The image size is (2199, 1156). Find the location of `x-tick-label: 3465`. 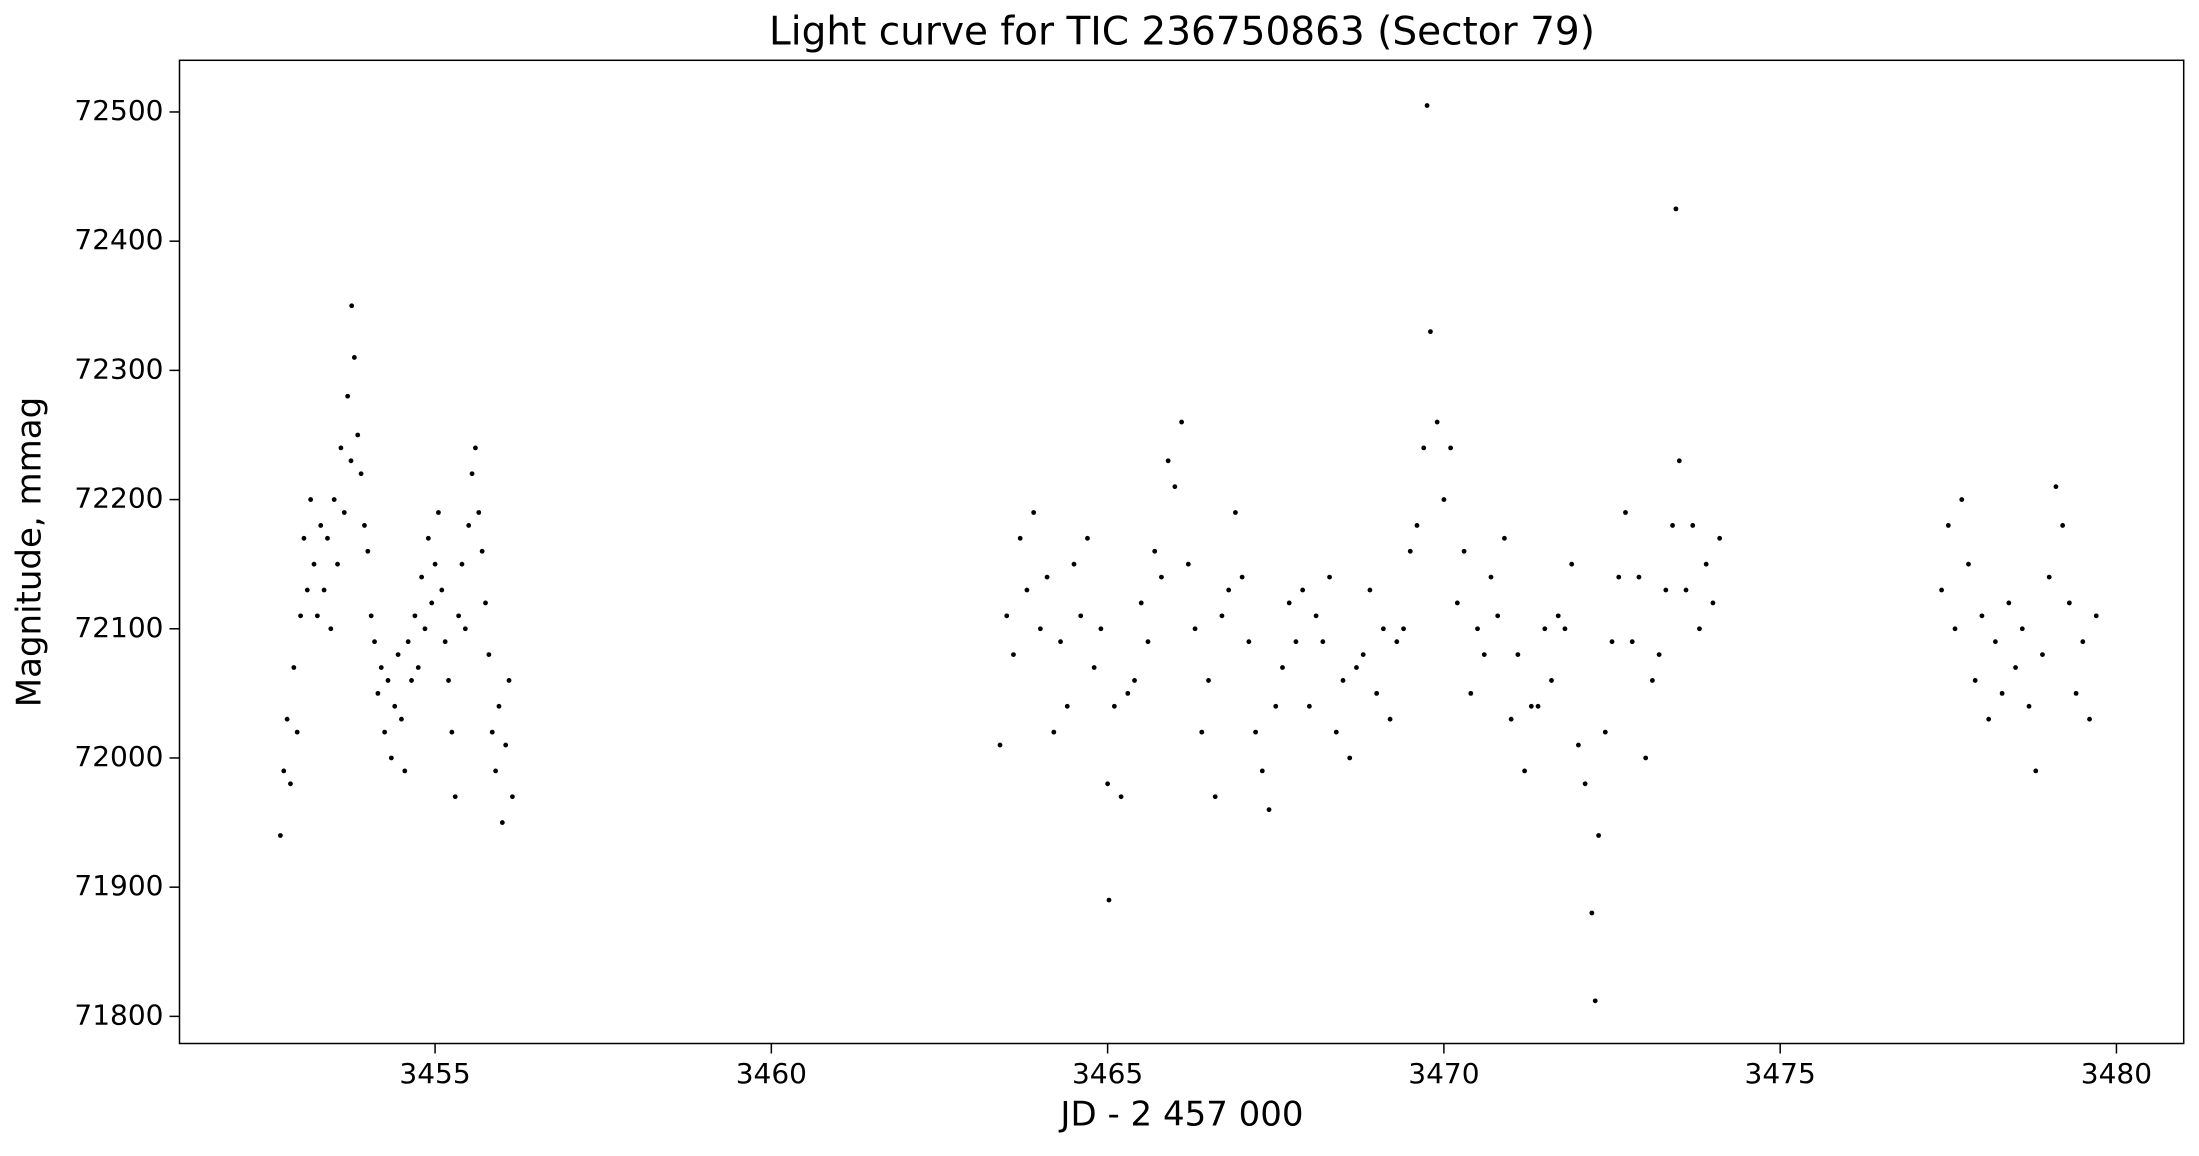

x-tick-label: 3465 is located at coordinates (1107, 1073).